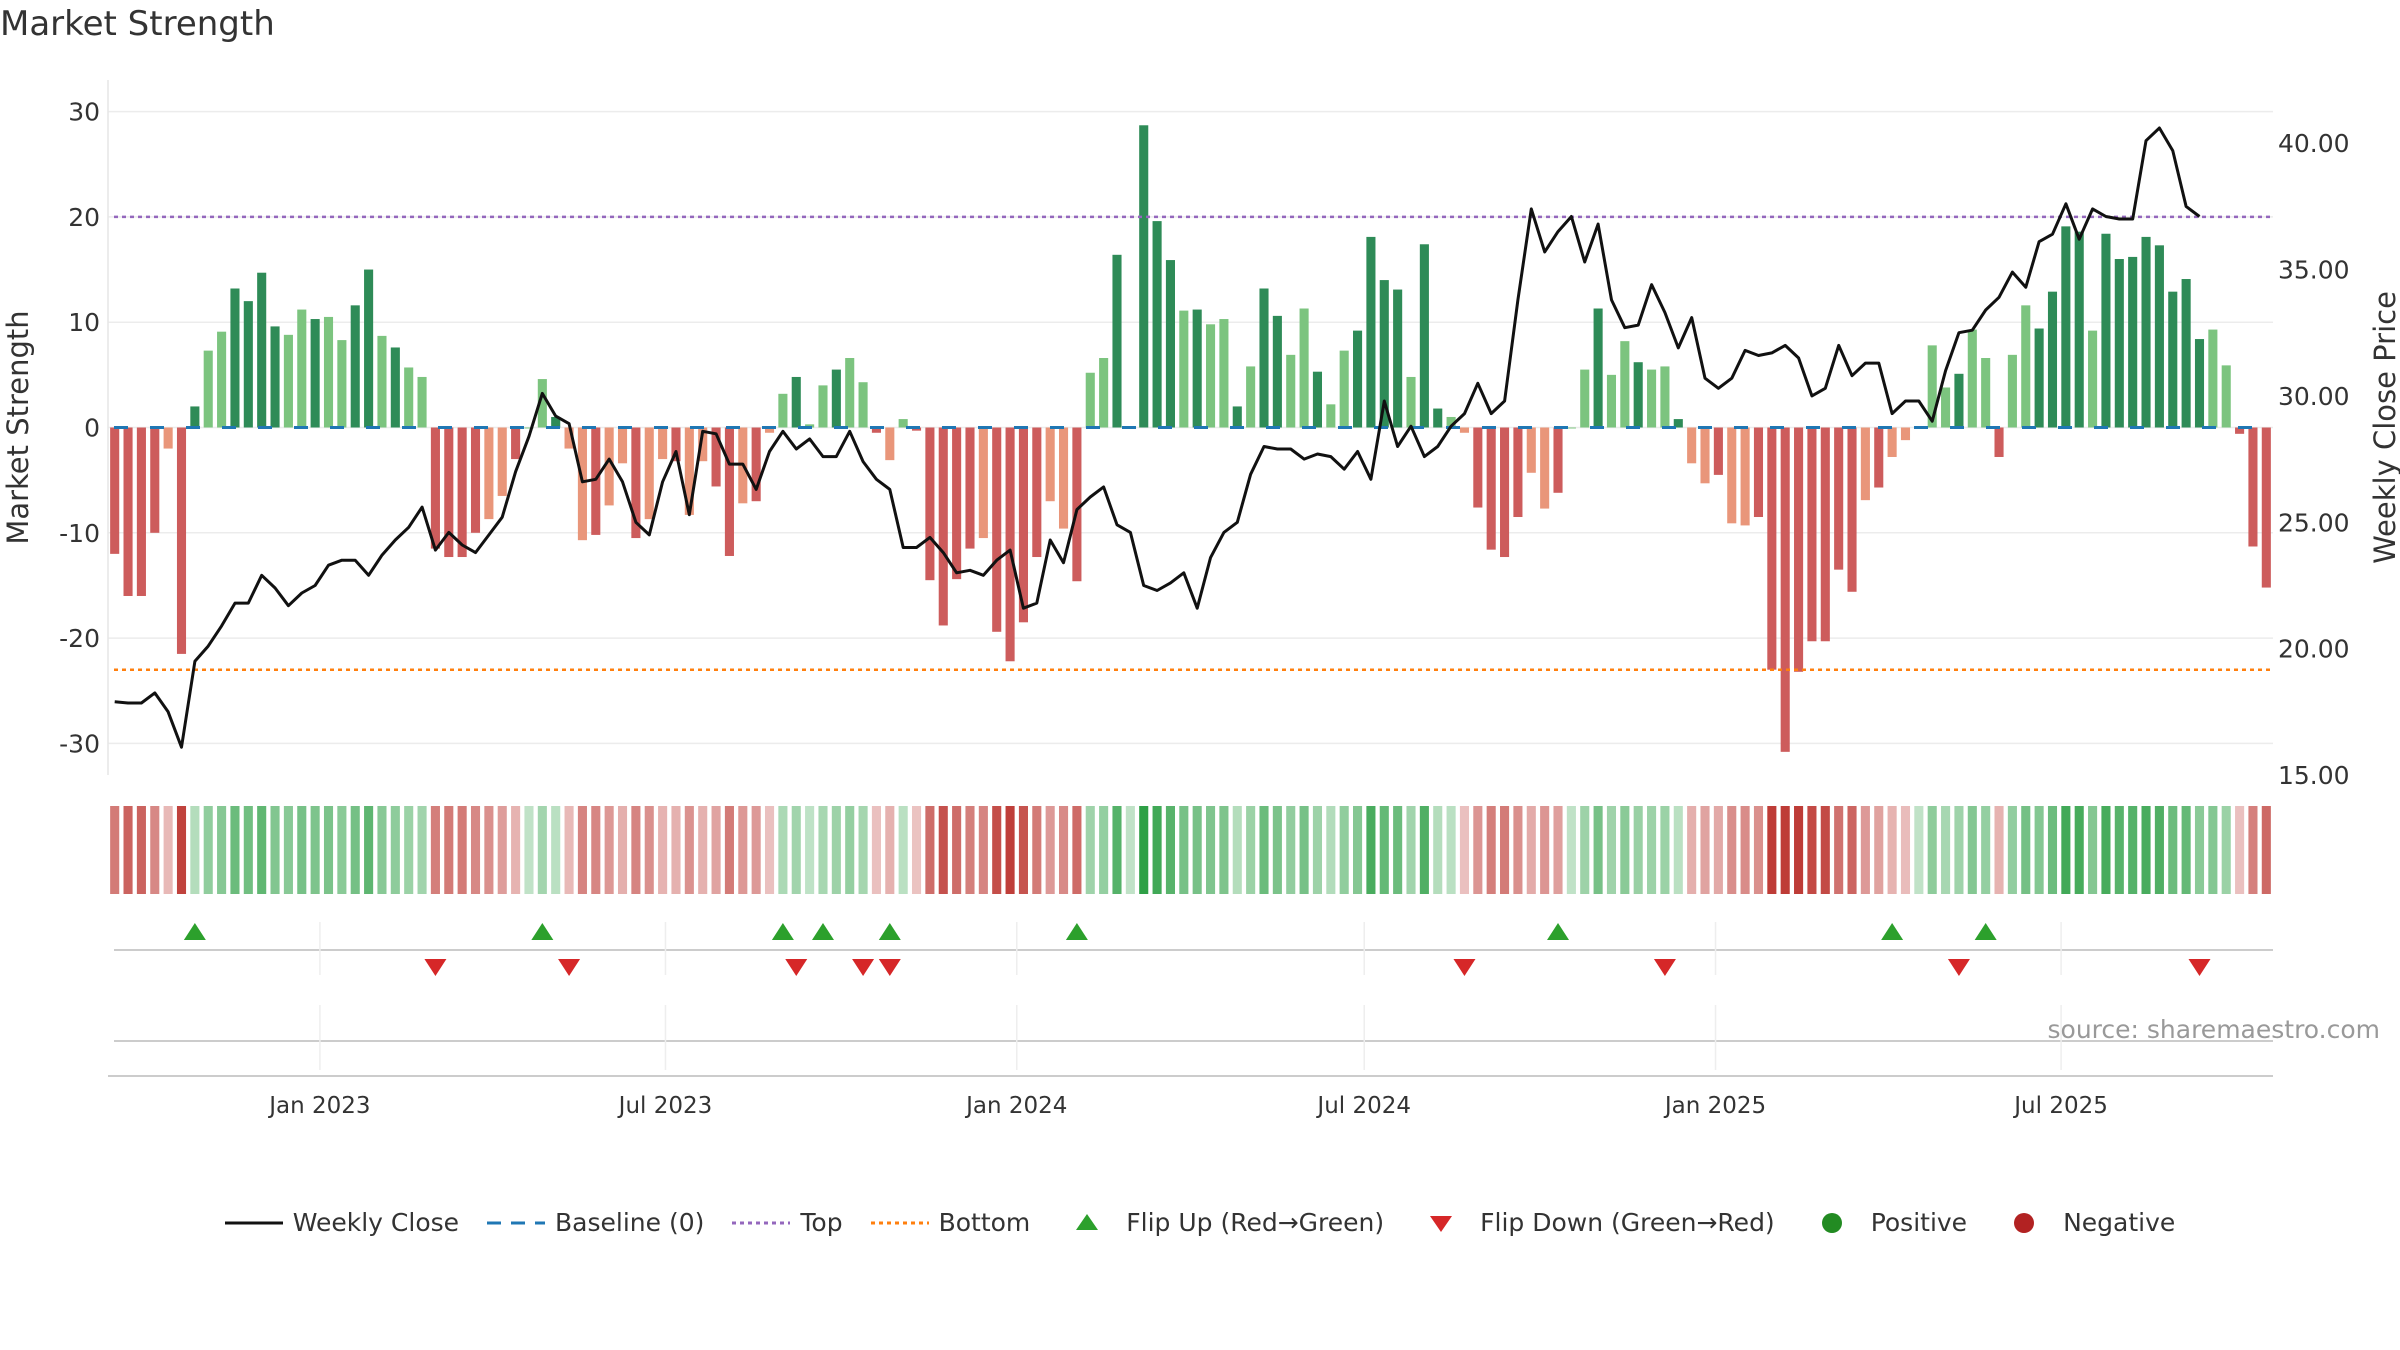 The image size is (2400, 1350). What do you see at coordinates (1919, 1222) in the screenshot?
I see `legend-label: Positive` at bounding box center [1919, 1222].